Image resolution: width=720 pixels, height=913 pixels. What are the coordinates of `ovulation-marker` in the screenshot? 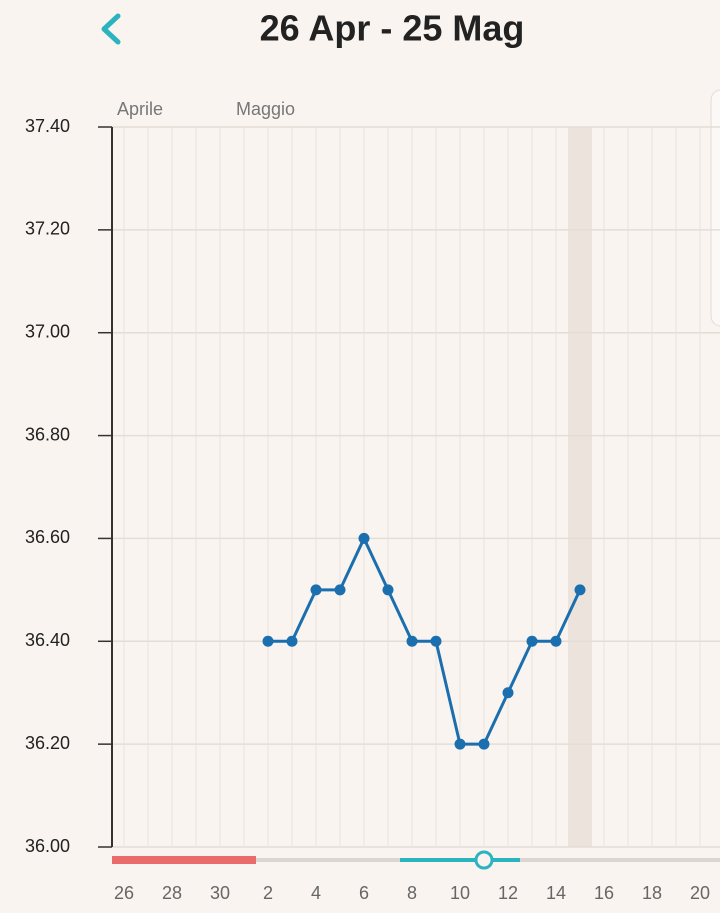 It's located at (484, 860).